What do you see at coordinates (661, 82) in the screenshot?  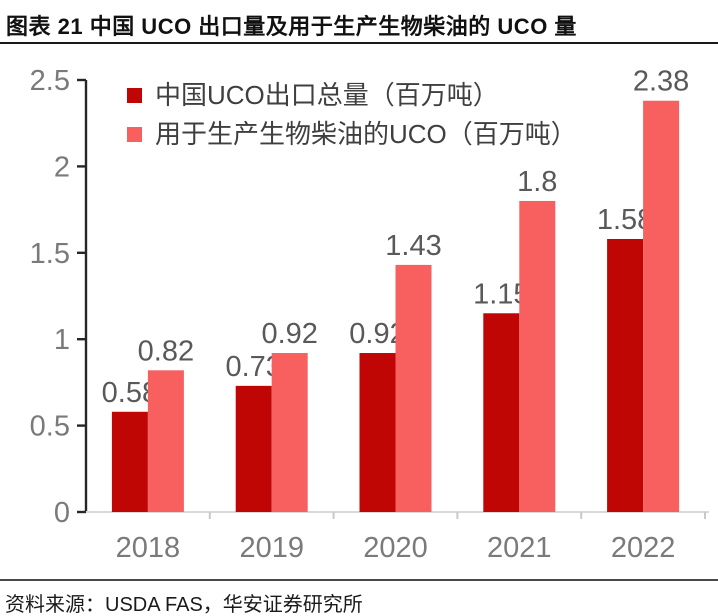 I see `bar-value-label: 2.38` at bounding box center [661, 82].